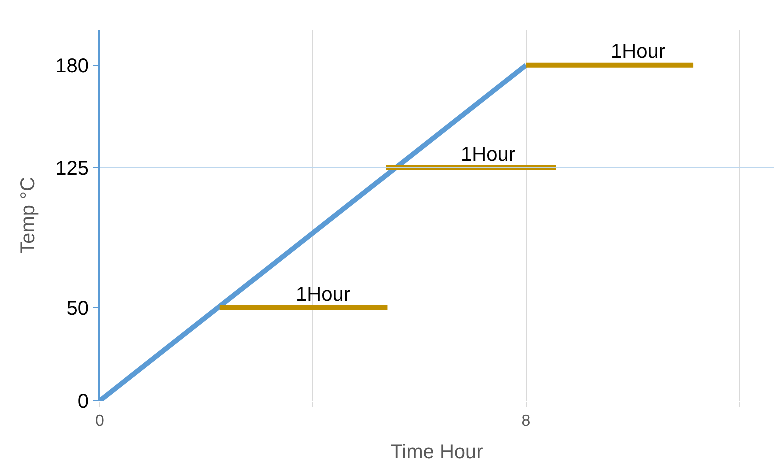  Describe the element at coordinates (77, 309) in the screenshot. I see `y-tick-label: 50` at that location.